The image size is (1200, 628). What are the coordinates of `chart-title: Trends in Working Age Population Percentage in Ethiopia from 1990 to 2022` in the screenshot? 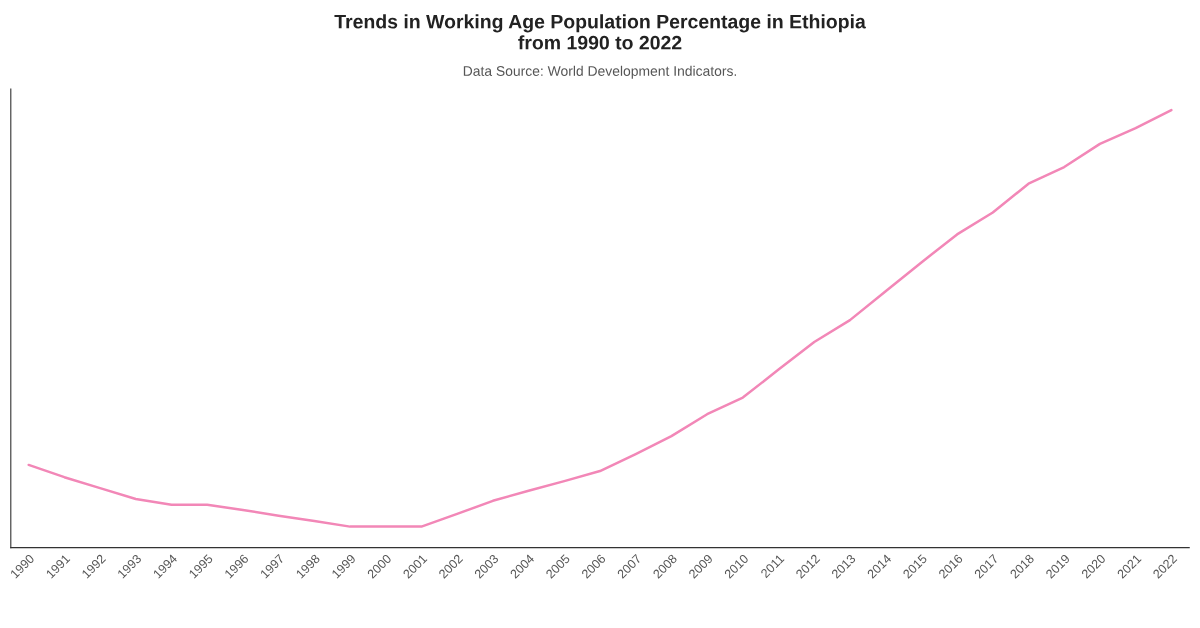 It's located at (600, 32).